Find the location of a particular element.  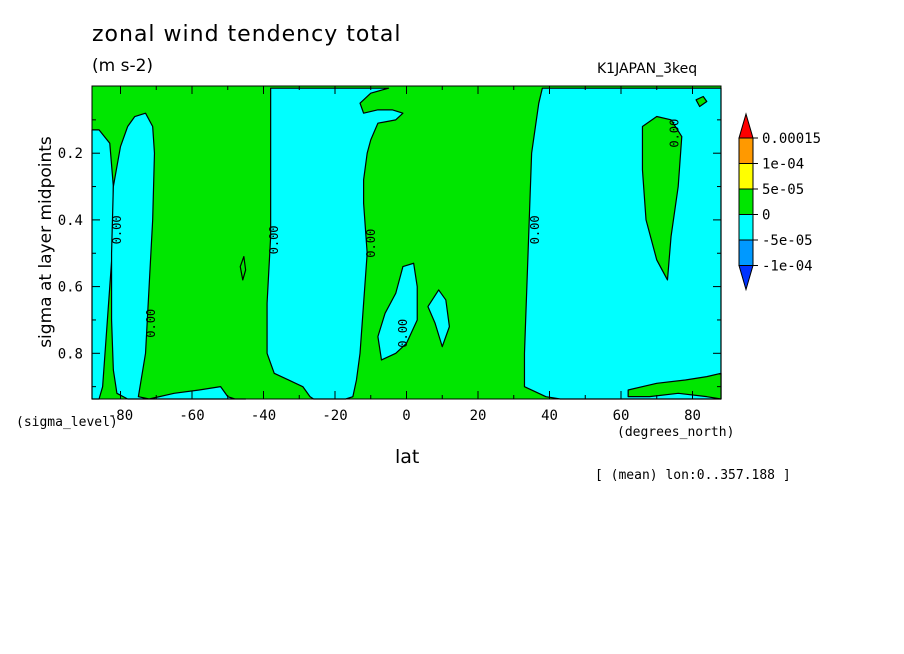

contour-region-band-70S is located at coordinates (178, 256).